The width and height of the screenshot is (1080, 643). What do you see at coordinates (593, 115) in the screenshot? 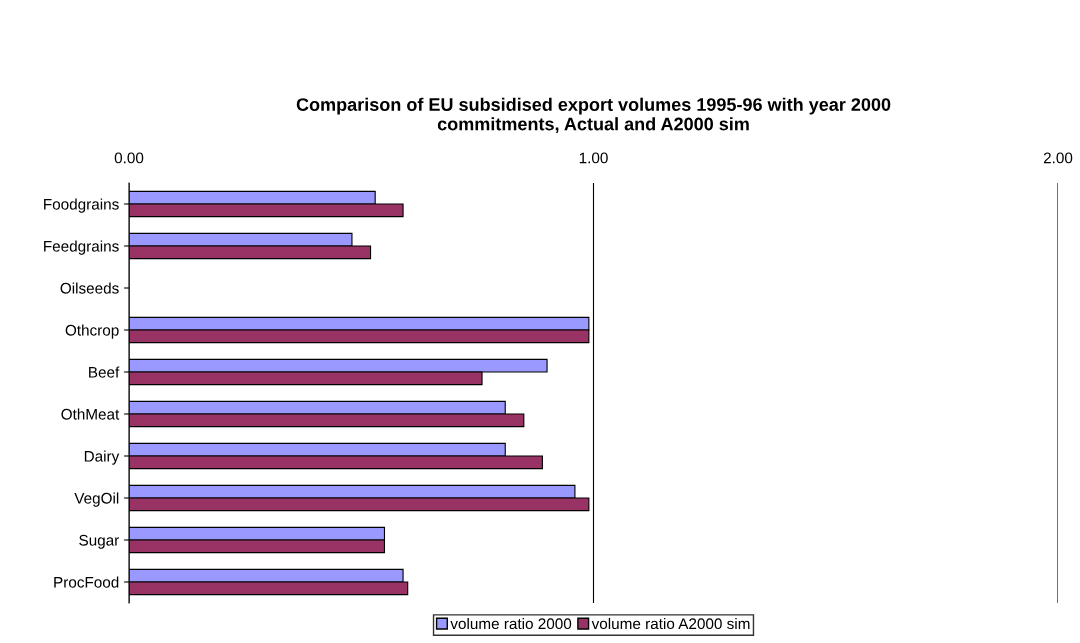
I see `chart-title: Comparison of EU subsidised export volumes 1995-96 with year 2000 commitments, Actual and A2000 sim` at bounding box center [593, 115].